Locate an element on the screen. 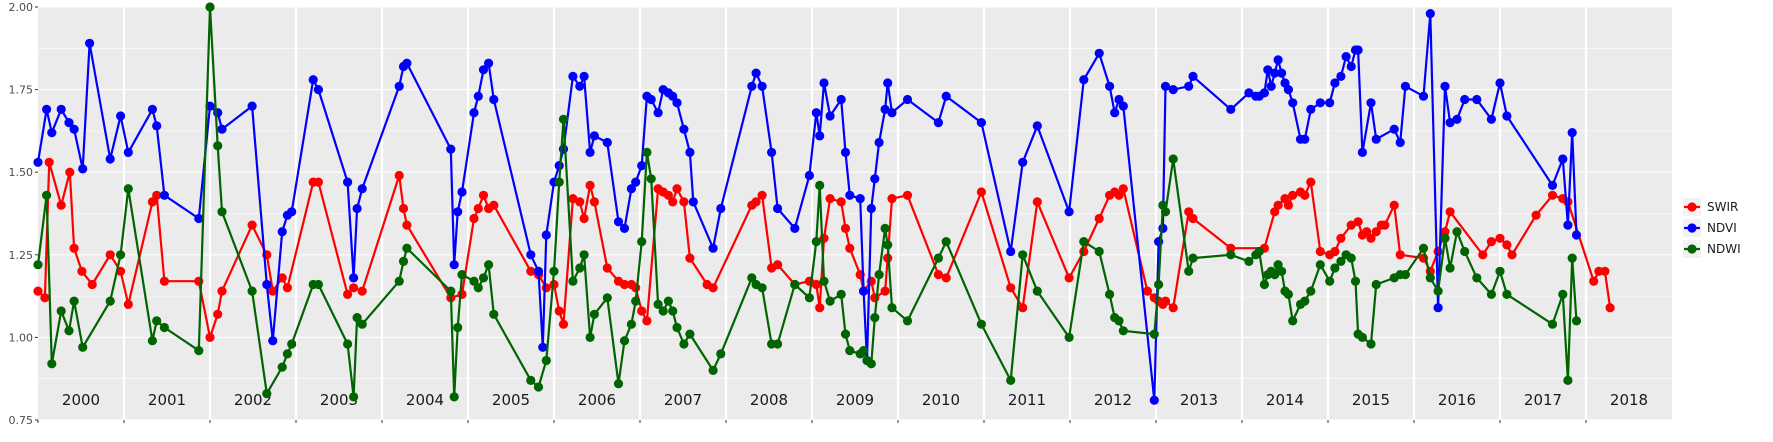  year-label-2000: 2000 is located at coordinates (81, 400).